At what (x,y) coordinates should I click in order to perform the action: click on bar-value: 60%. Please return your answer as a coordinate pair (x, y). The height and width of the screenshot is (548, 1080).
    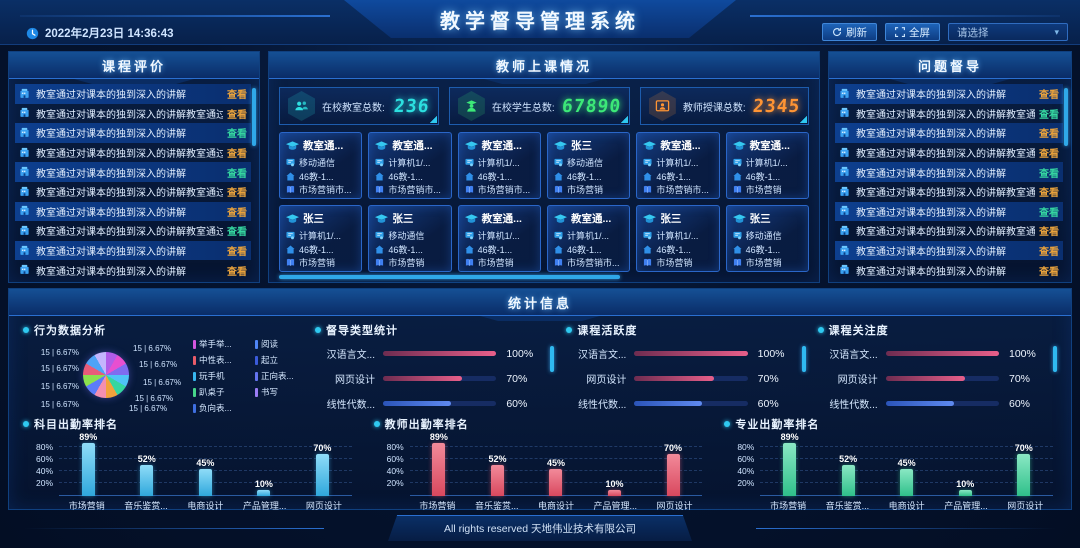
    Looking at the image, I should click on (1019, 403).